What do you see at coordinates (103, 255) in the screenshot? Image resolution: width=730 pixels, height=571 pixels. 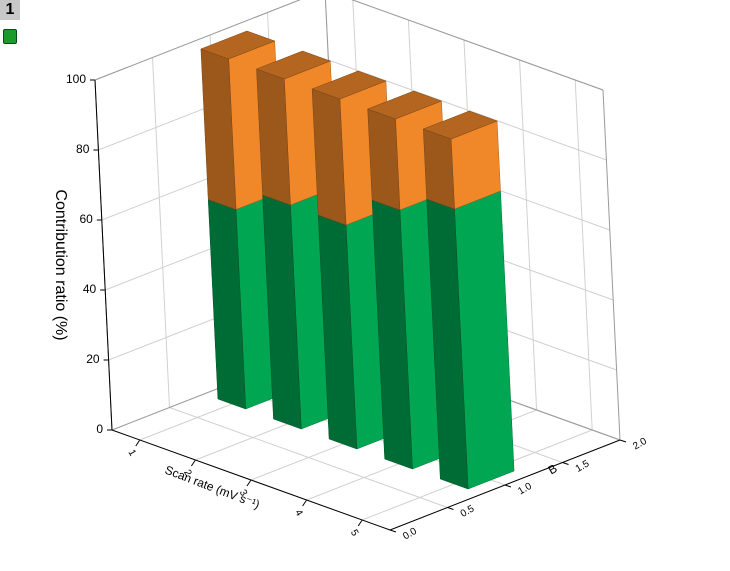 I see `y-axis` at bounding box center [103, 255].